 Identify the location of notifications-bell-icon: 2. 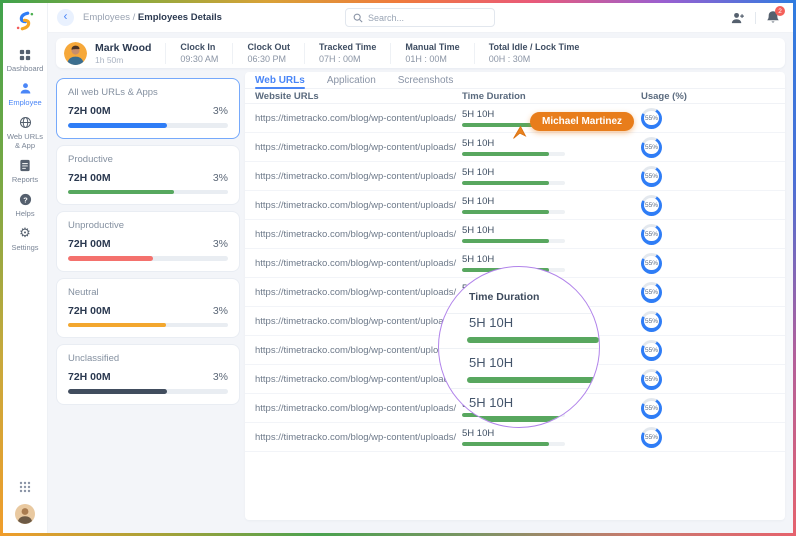
(775, 15).